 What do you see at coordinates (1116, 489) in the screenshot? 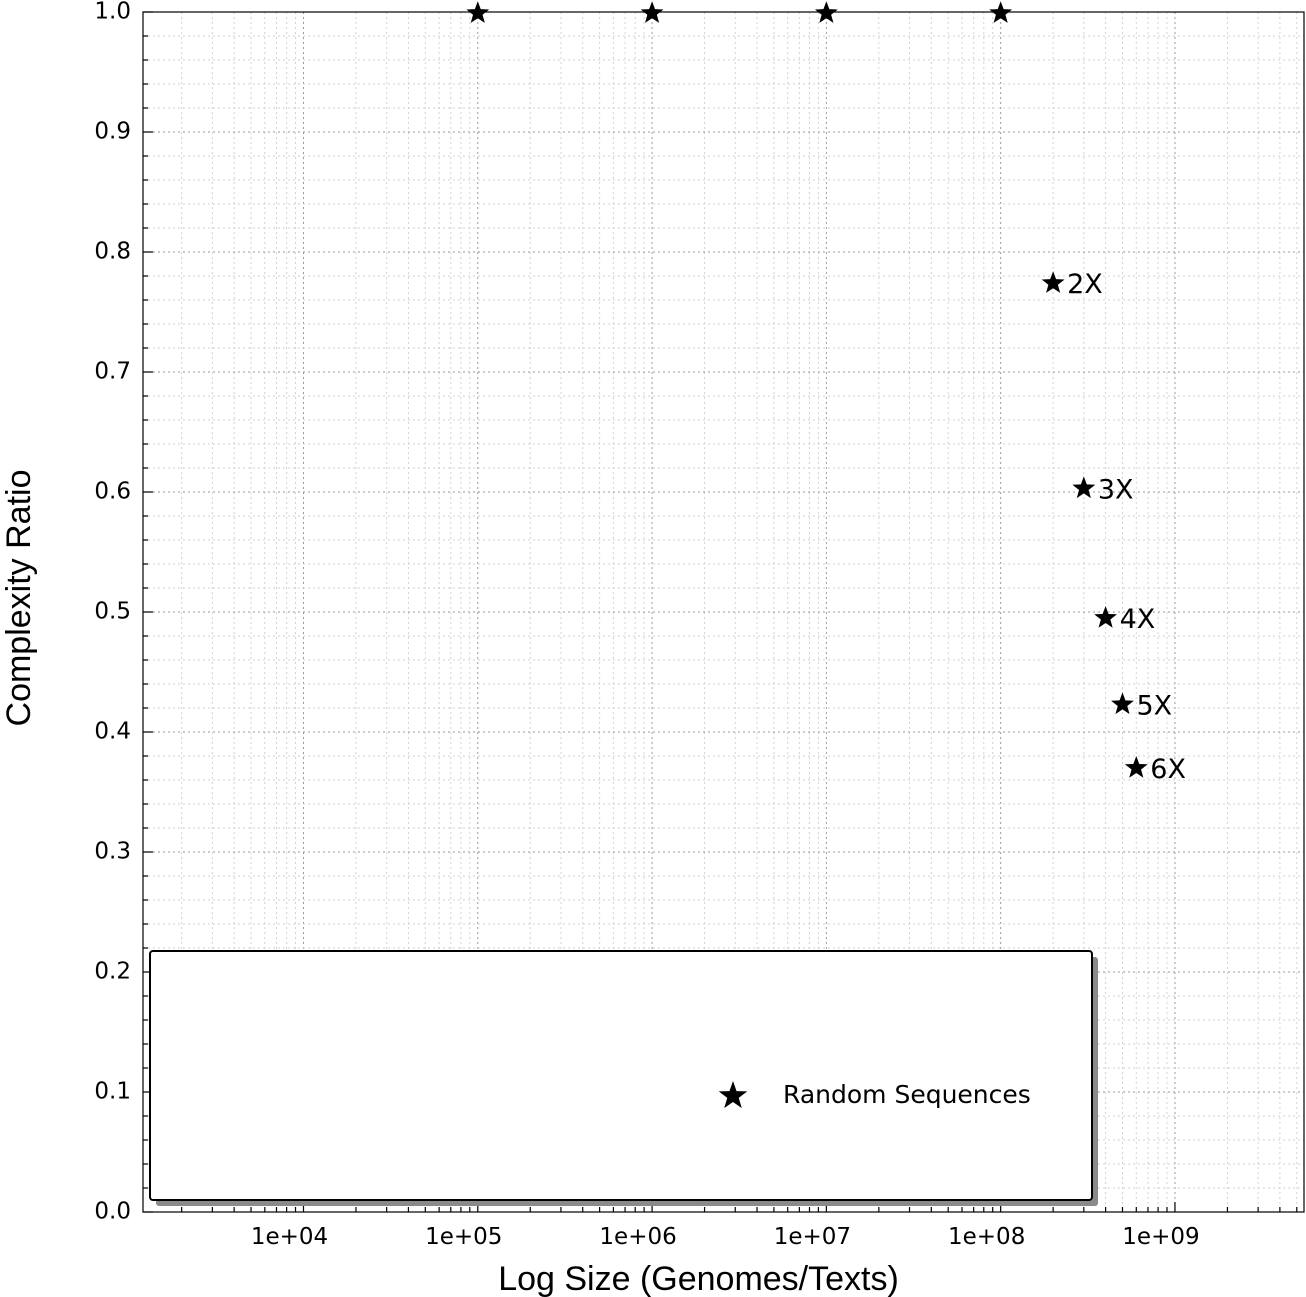
I see `data-point-label: 3X` at bounding box center [1116, 489].